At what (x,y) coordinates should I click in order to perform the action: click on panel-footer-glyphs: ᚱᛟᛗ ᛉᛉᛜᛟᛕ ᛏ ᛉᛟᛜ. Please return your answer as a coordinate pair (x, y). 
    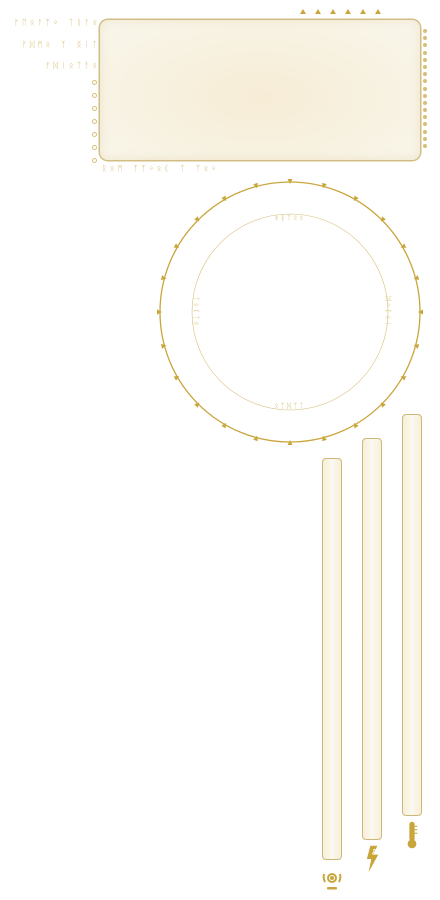
    Looking at the image, I should click on (161, 168).